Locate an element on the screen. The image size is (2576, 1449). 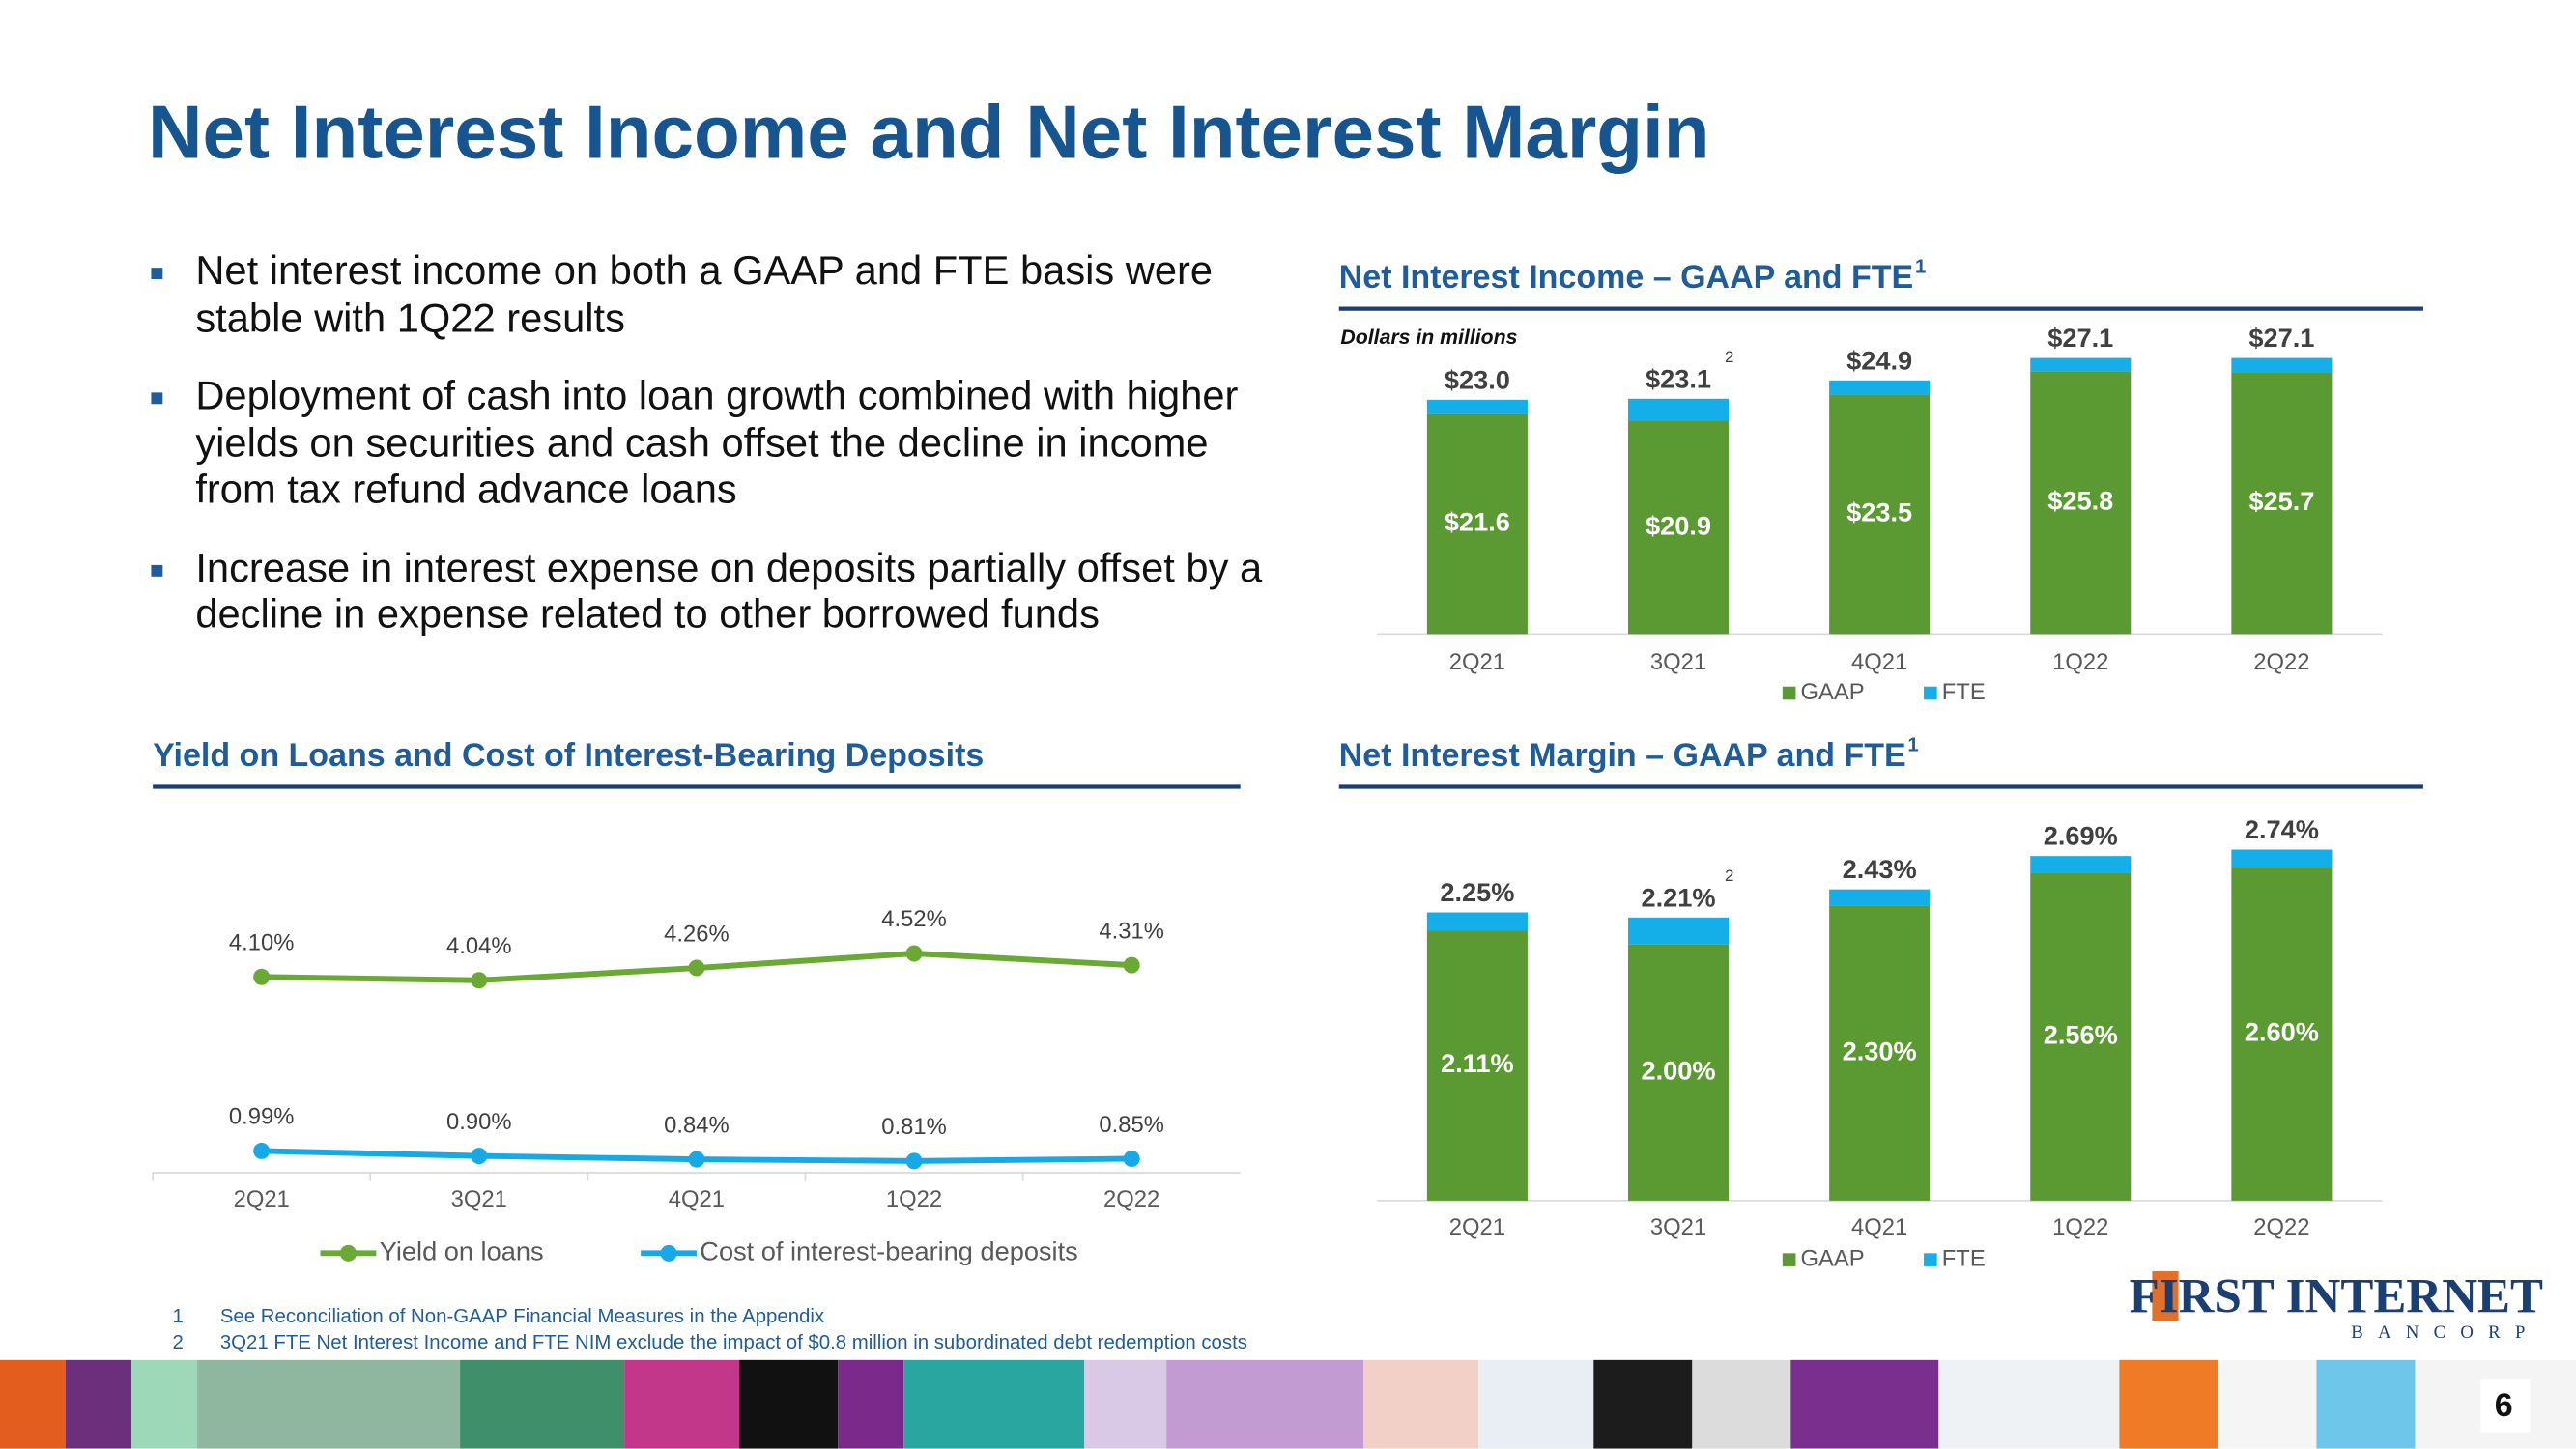
chart-subtitle: Dollars in millions is located at coordinates (1429, 337).